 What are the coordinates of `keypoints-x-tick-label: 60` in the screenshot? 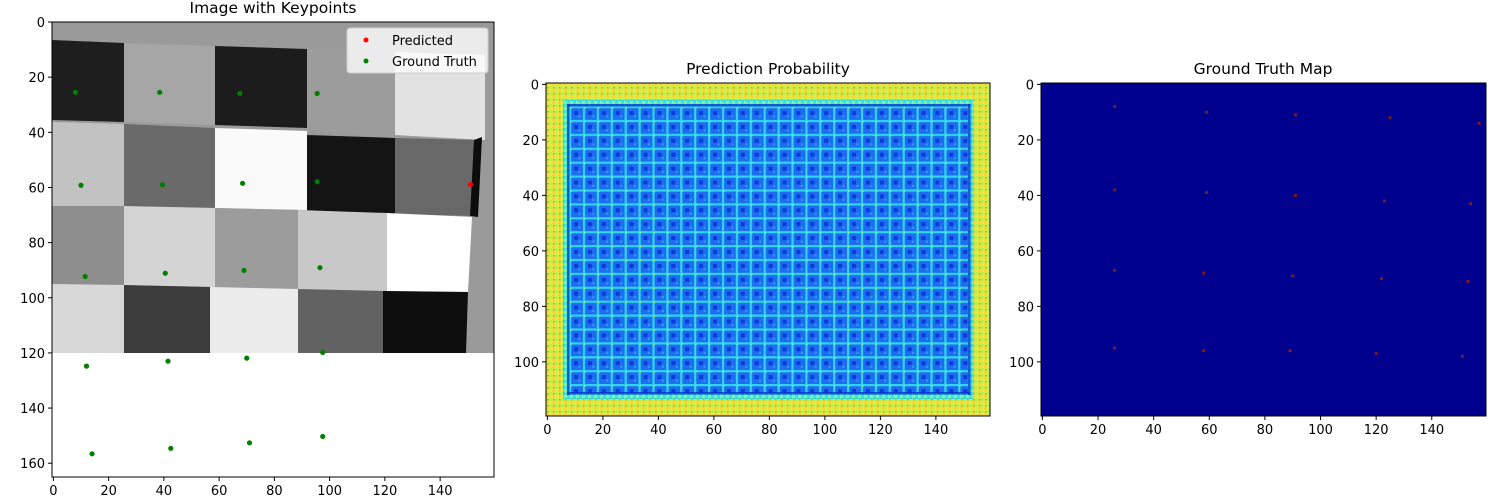 It's located at (219, 491).